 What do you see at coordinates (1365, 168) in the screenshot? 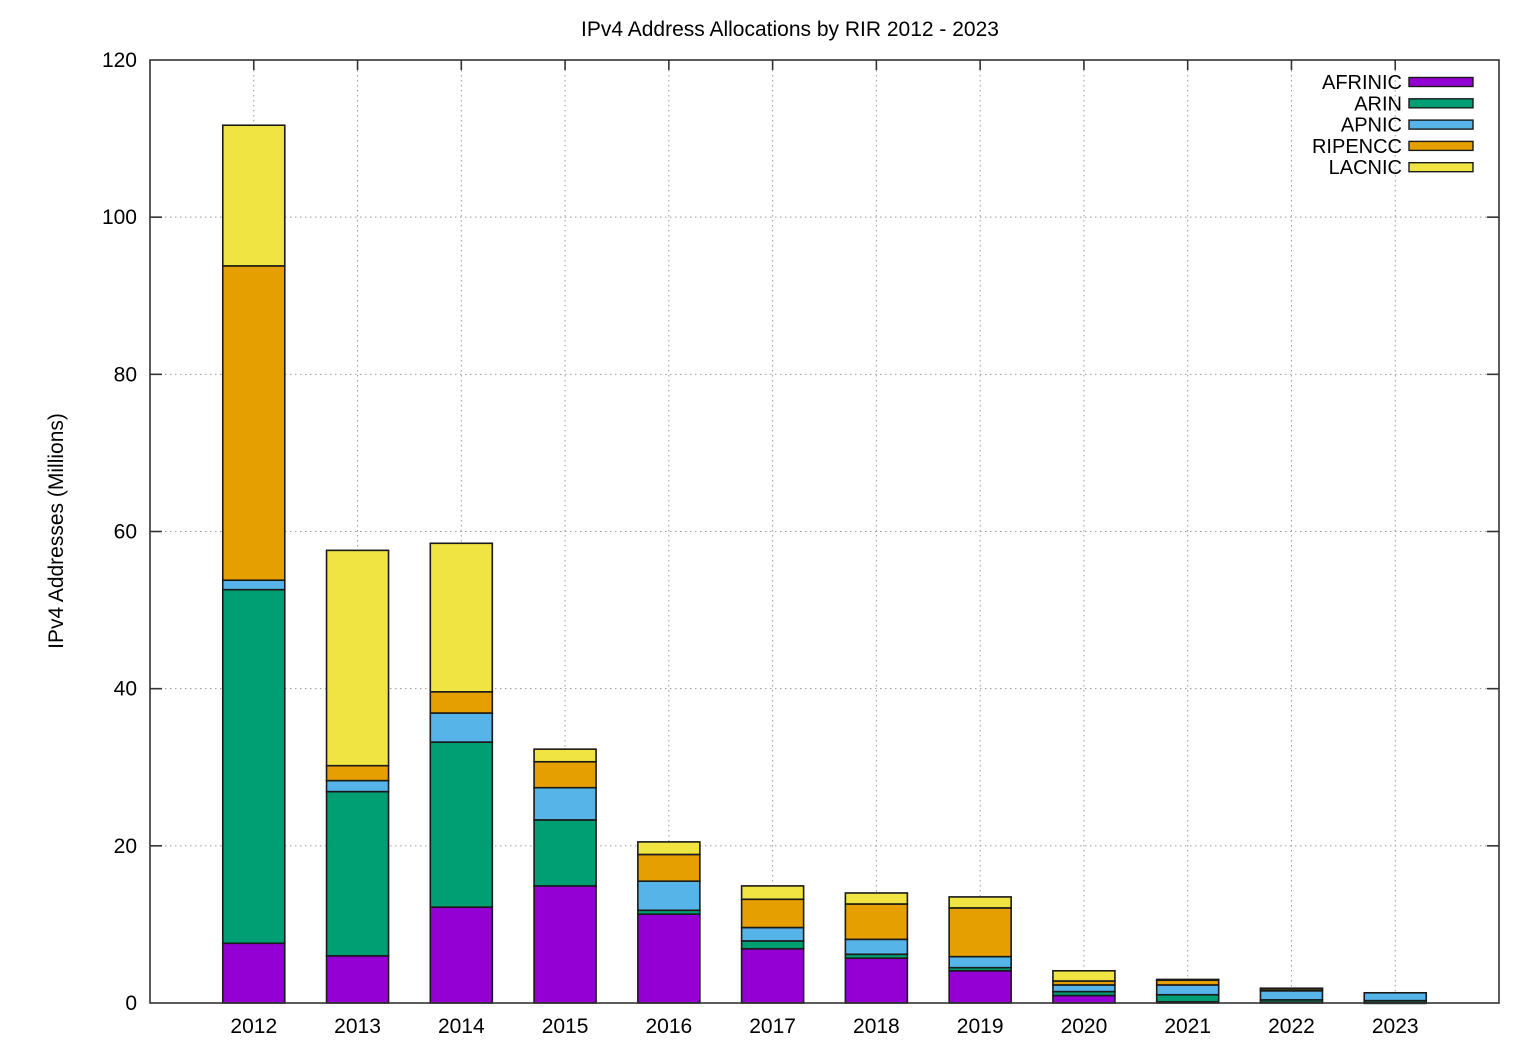
I see `legend-label-LACNIC: LACNIC` at bounding box center [1365, 168].